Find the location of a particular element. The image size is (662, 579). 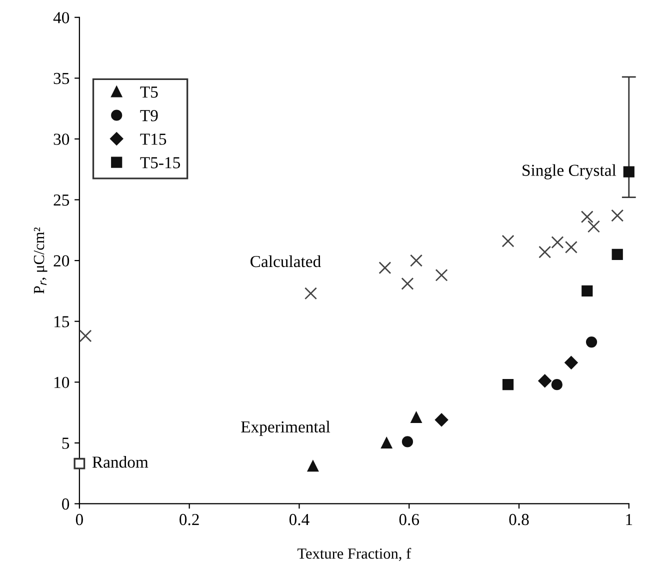

y-tick-label: 10 is located at coordinates (62, 382).